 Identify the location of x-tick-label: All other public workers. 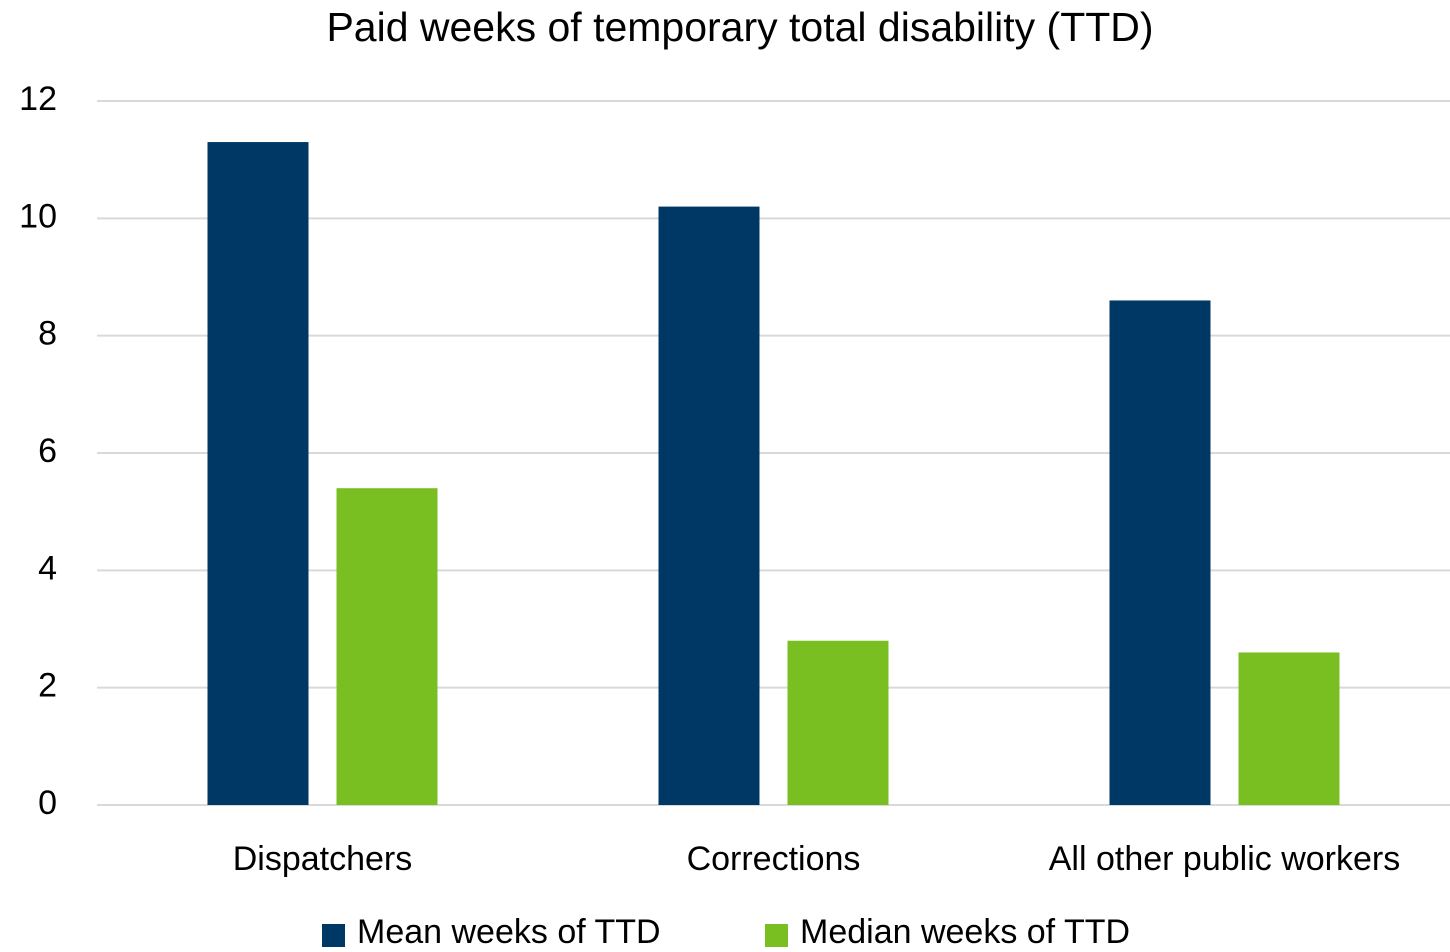
(1224, 859).